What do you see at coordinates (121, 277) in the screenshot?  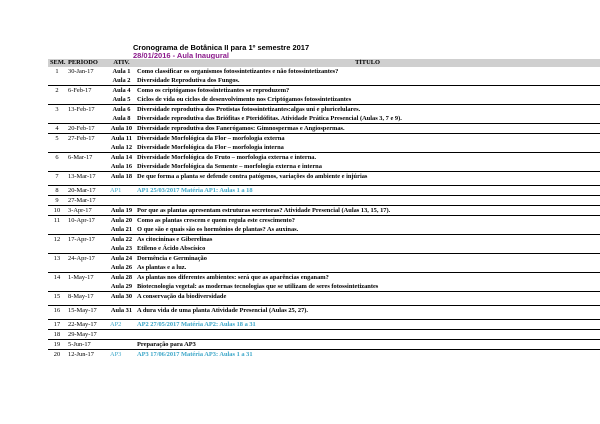 I see `ativ-cell: Aula 28` at bounding box center [121, 277].